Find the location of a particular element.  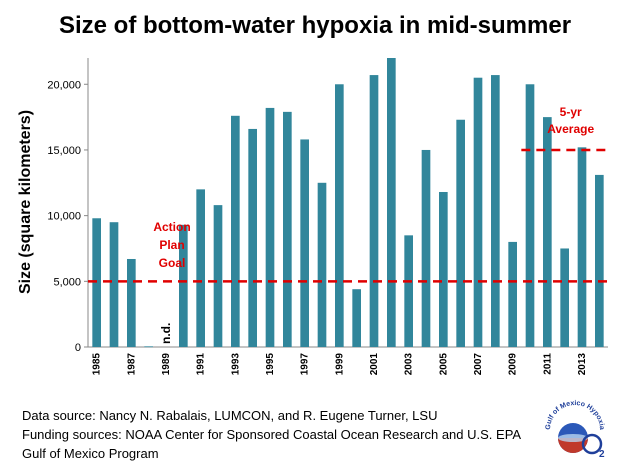

bar-1996 is located at coordinates (287, 229).